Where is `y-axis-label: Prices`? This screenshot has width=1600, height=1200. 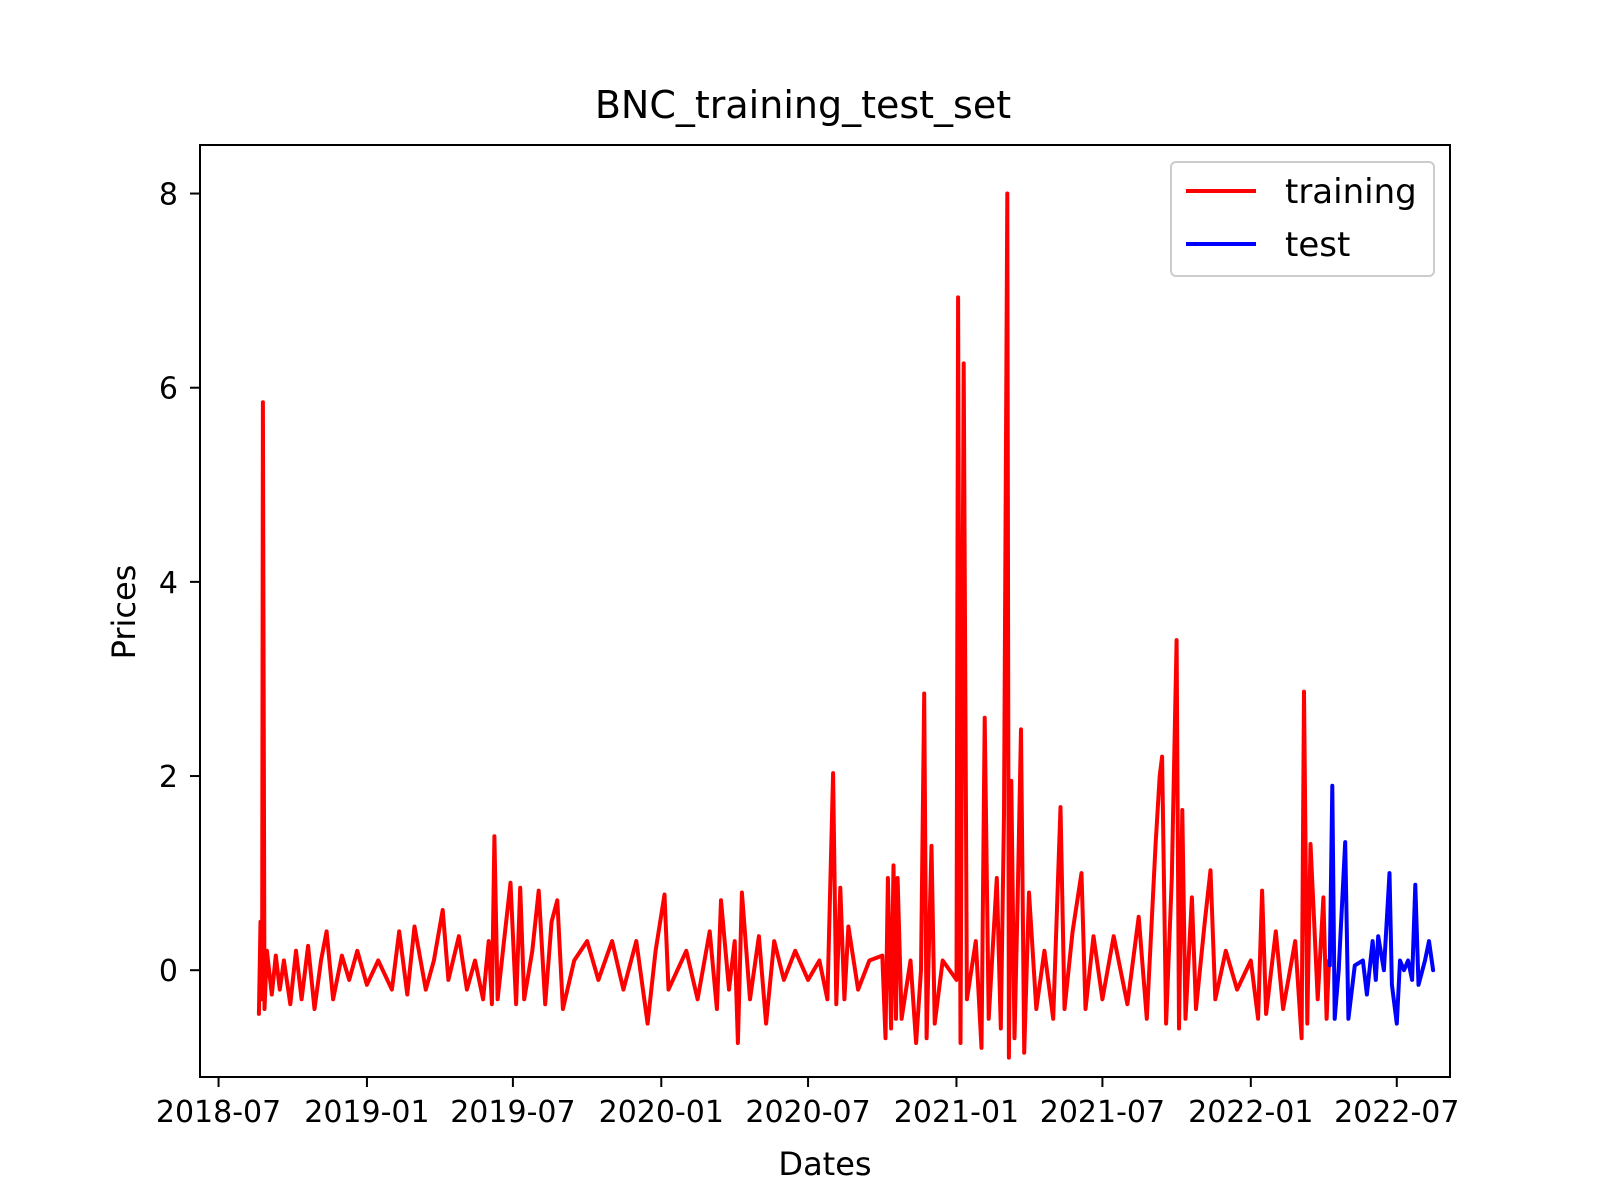 y-axis-label: Prices is located at coordinates (124, 612).